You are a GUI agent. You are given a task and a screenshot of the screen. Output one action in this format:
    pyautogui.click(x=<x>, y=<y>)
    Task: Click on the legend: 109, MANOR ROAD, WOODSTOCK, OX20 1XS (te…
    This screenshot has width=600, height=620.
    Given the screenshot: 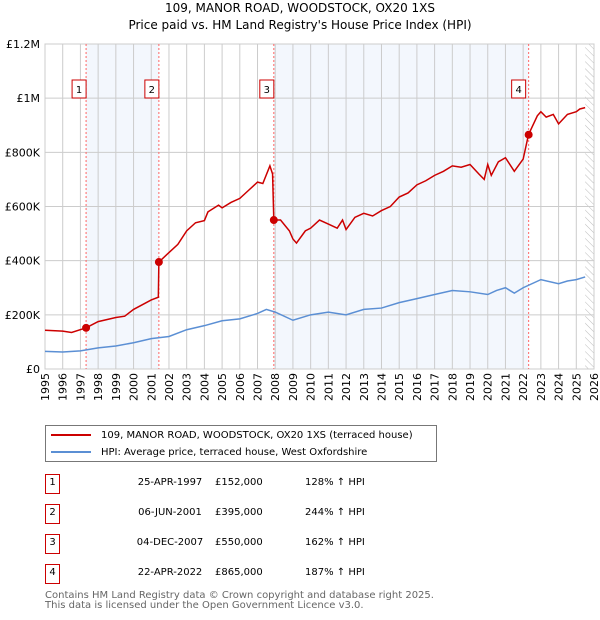 What is the action you would take?
    pyautogui.click(x=241, y=443)
    